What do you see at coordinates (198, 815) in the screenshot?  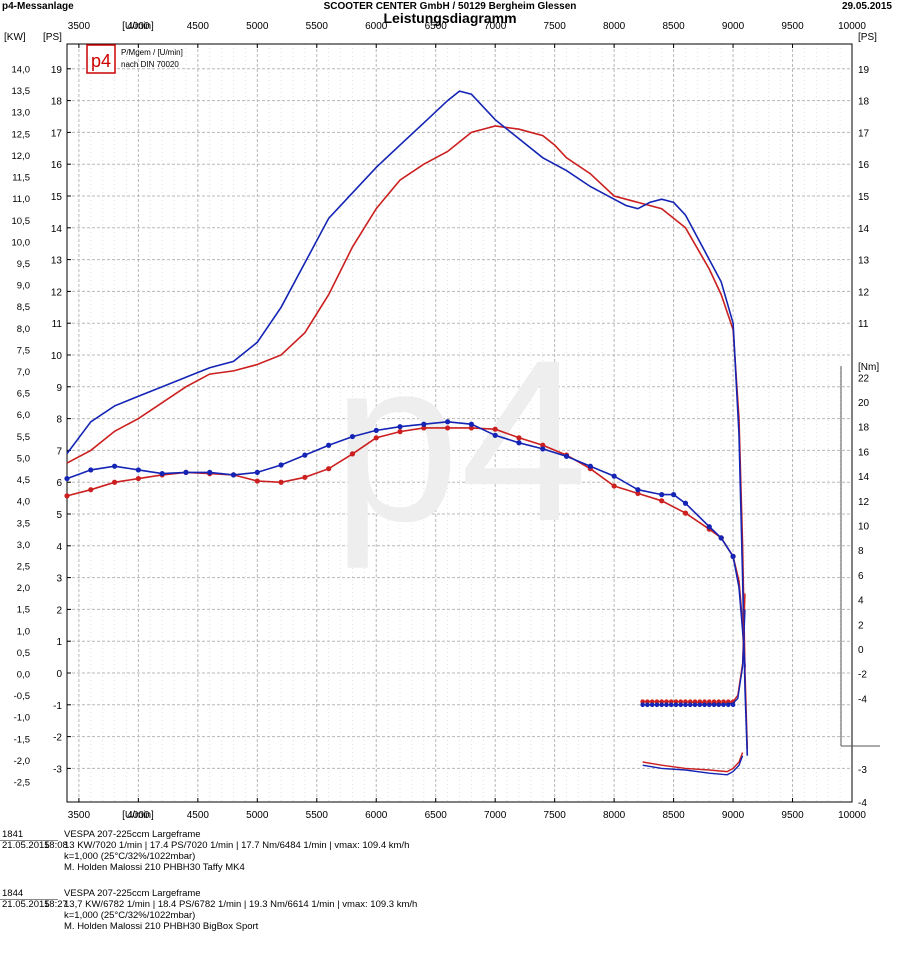 I see `x-tick-label-bottom: 4500` at bounding box center [198, 815].